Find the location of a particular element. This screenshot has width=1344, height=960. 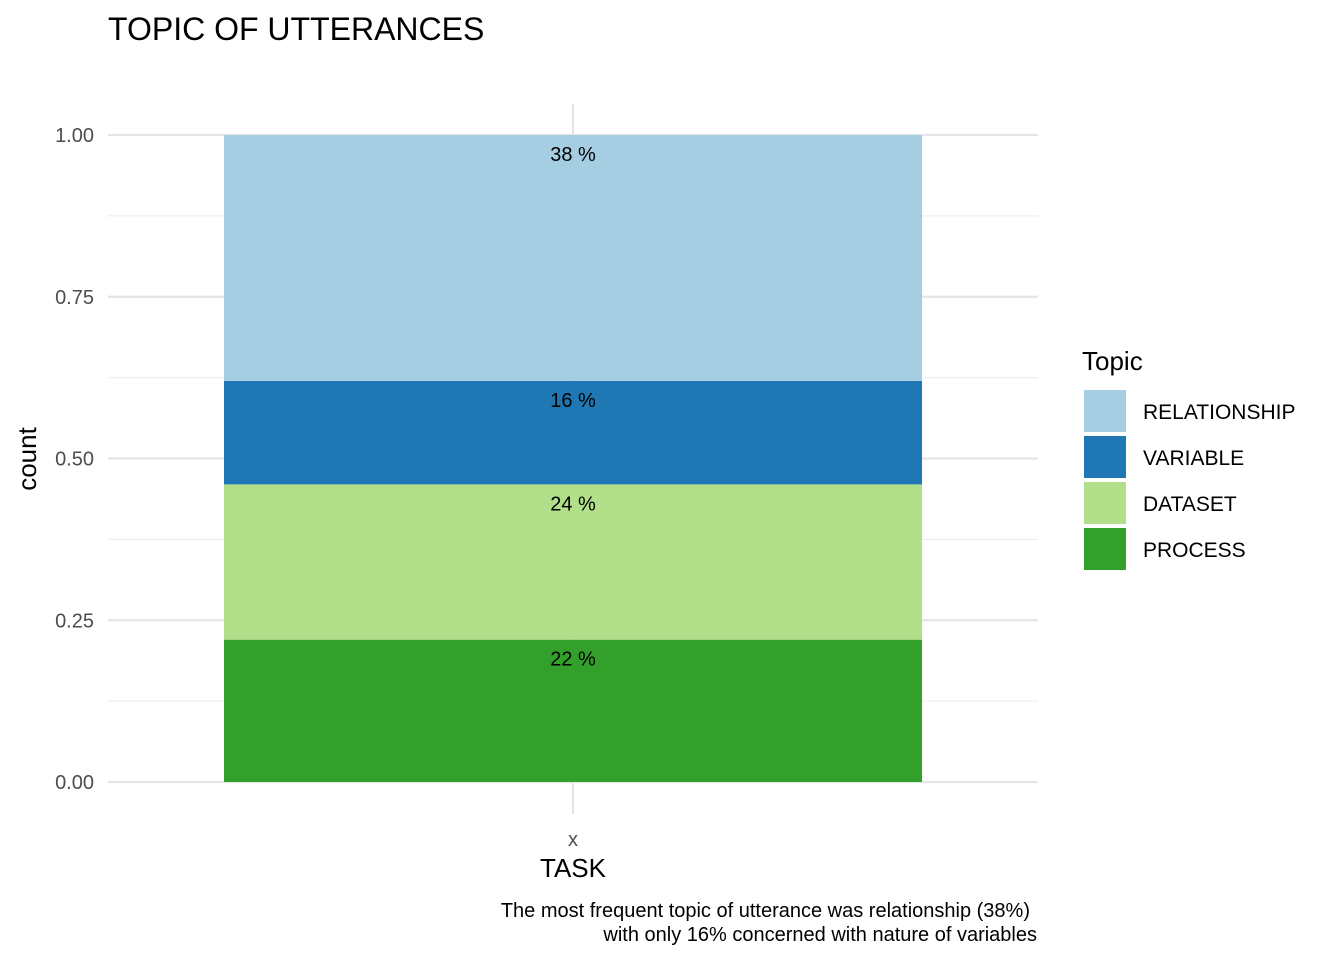

bar-segment-dataset is located at coordinates (573, 562).